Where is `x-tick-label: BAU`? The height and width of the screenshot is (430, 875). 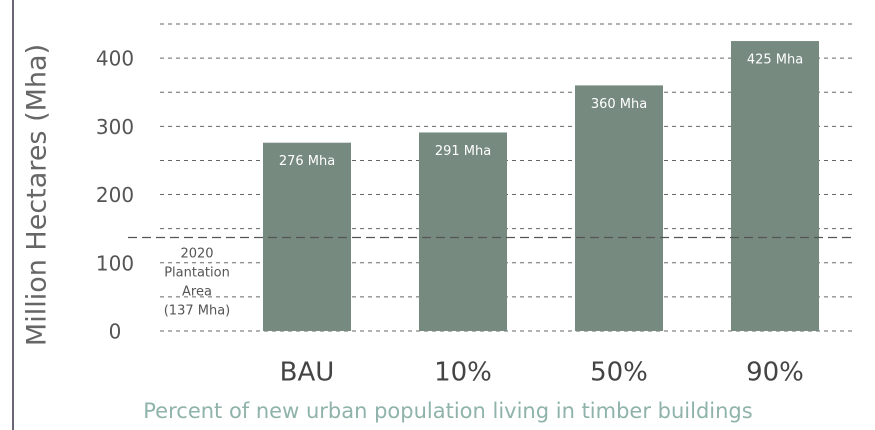
x-tick-label: BAU is located at coordinates (307, 373).